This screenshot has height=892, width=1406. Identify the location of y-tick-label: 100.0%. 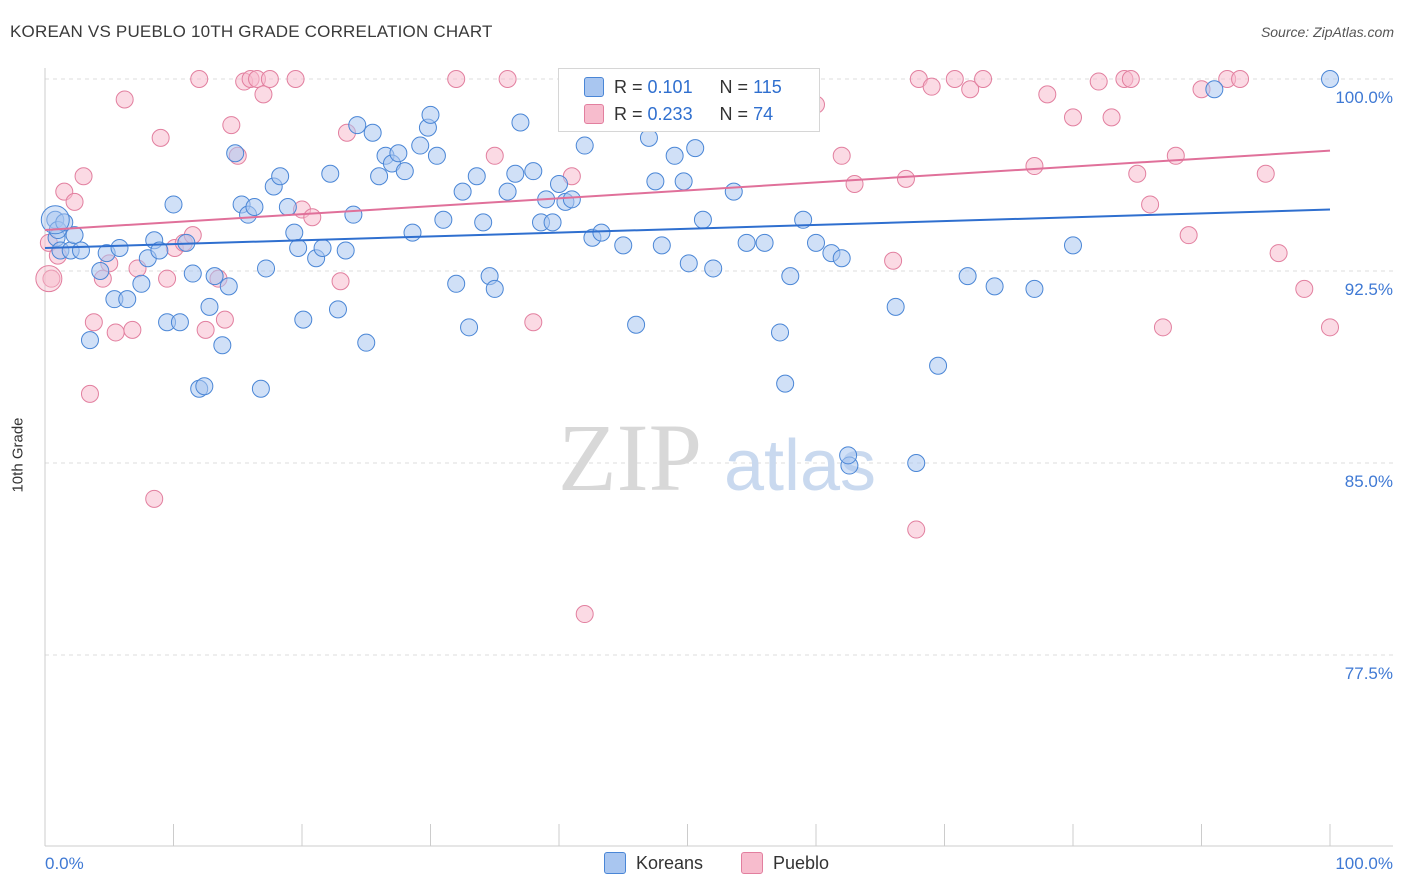
(1364, 97).